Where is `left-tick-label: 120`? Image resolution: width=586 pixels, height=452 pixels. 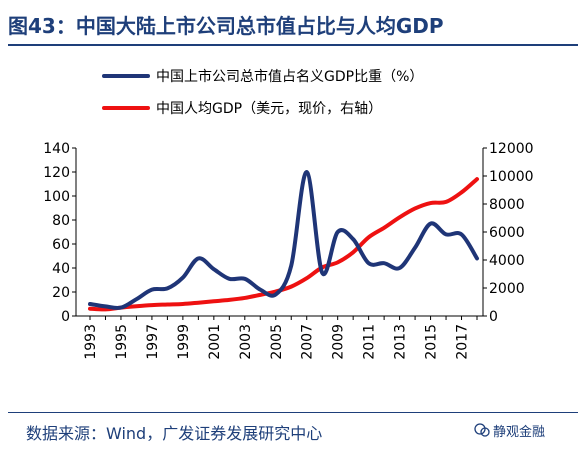 left-tick-label: 120 is located at coordinates (56, 173).